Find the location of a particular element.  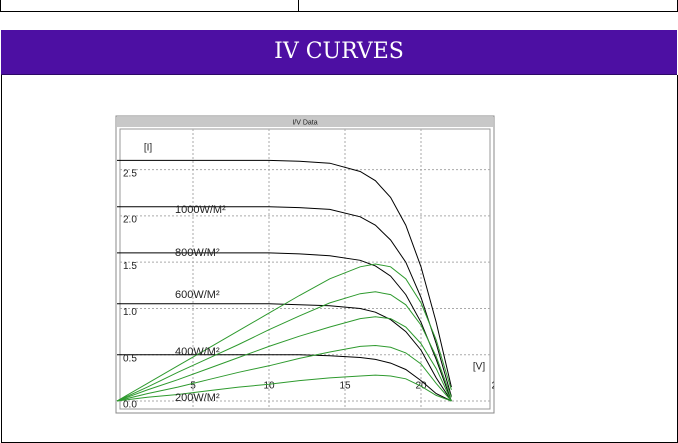

curve-label: 600W/M² is located at coordinates (197, 295).